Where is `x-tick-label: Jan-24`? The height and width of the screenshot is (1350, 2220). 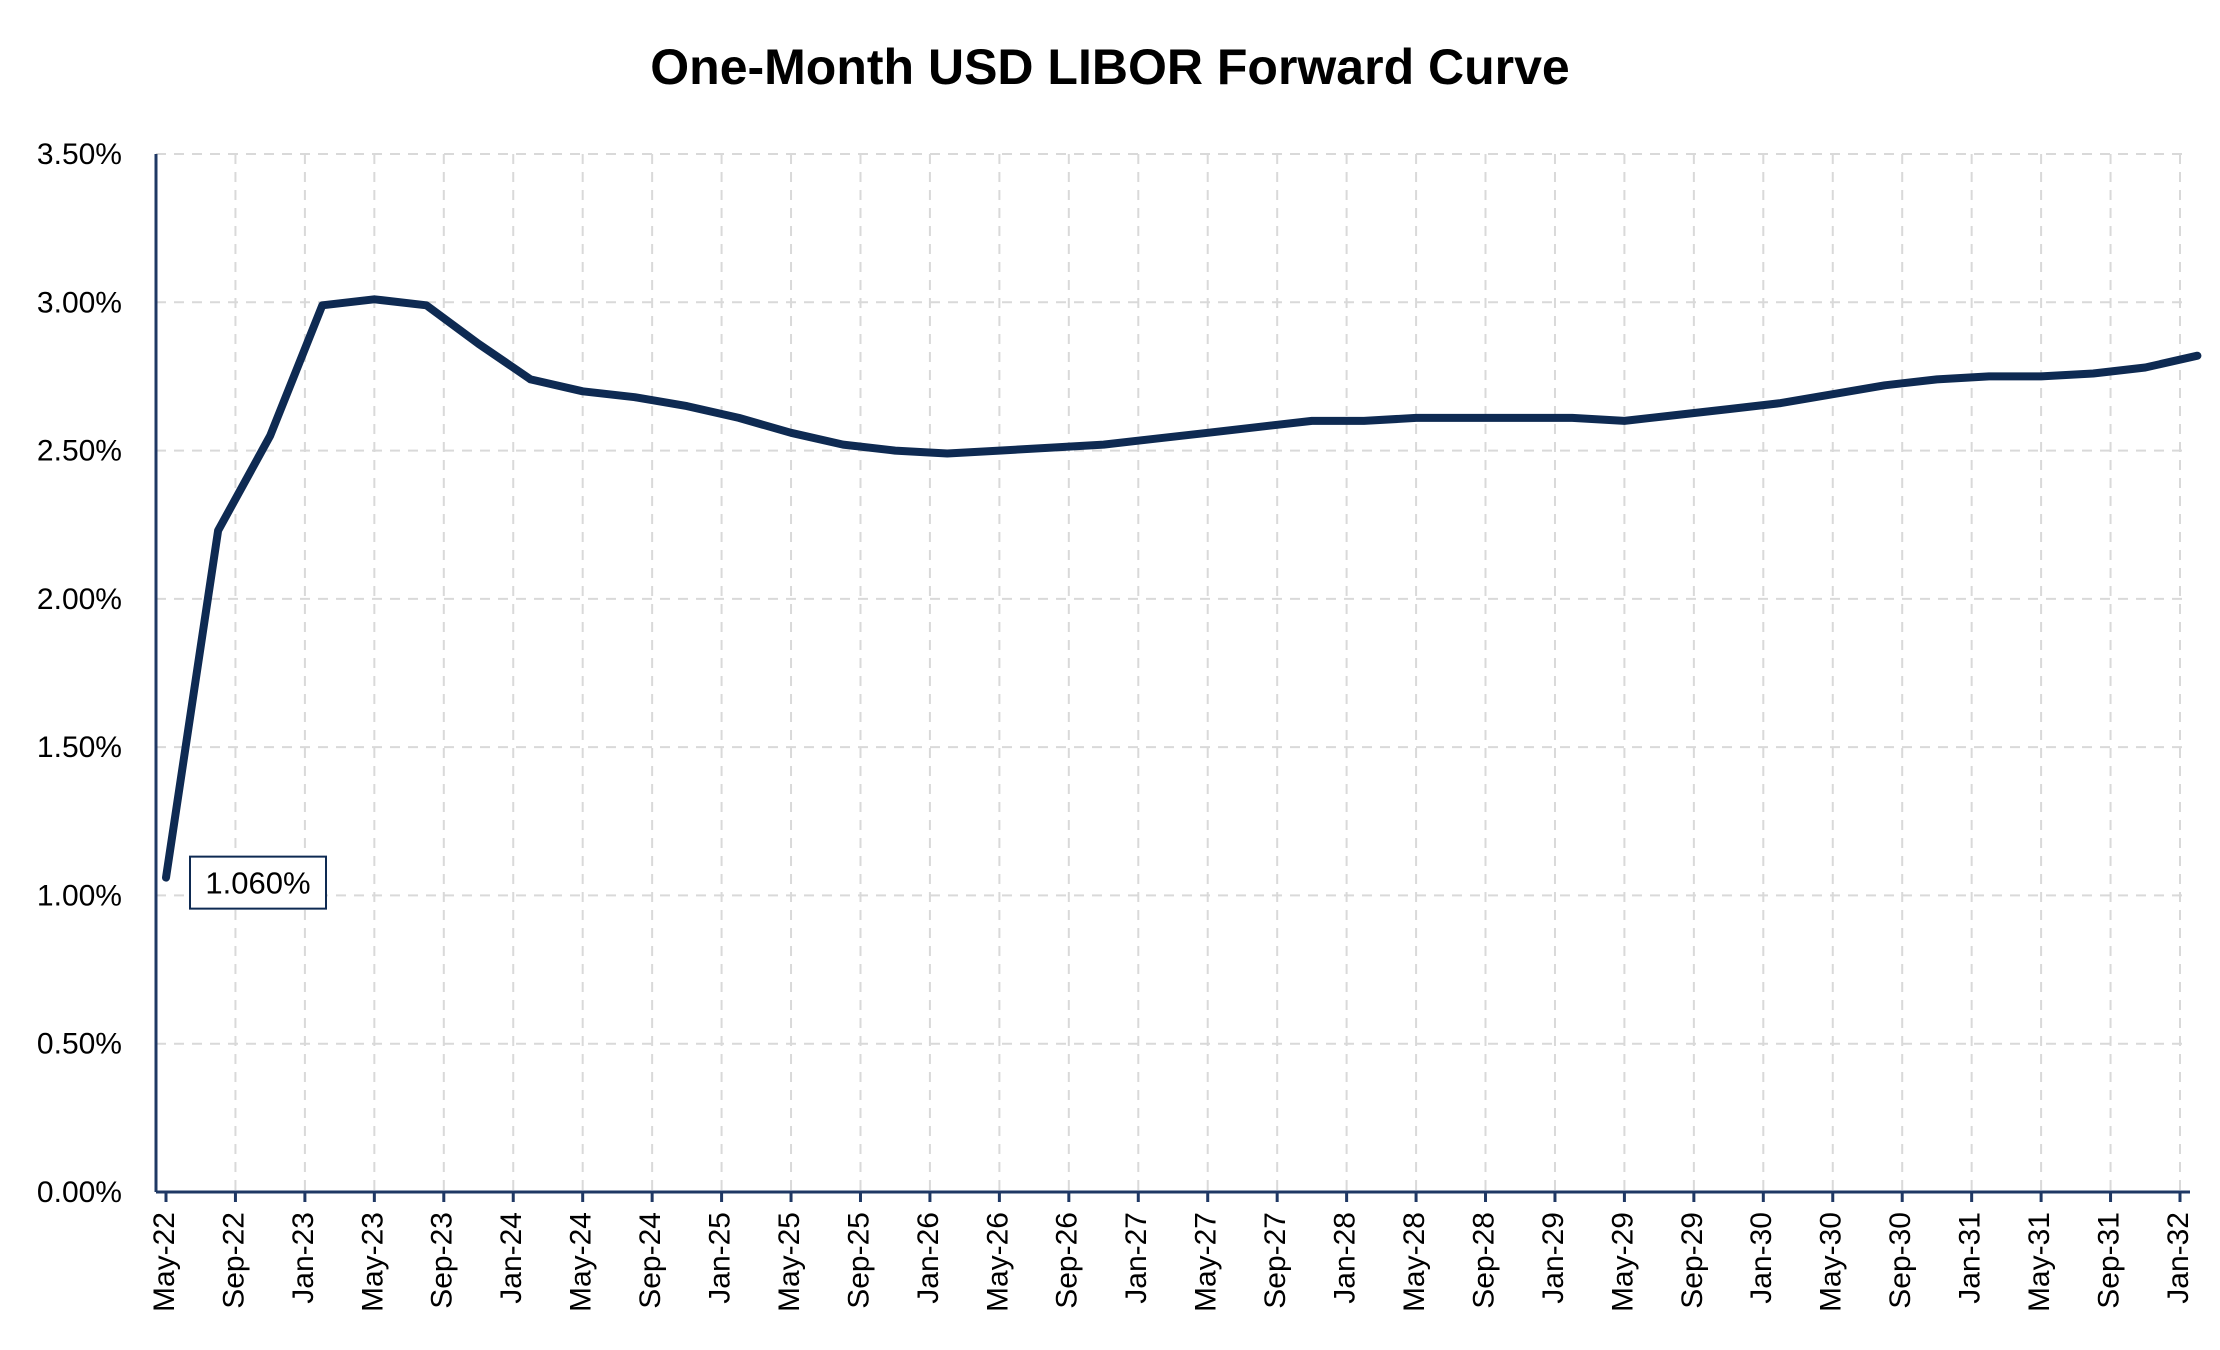 x-tick-label: Jan-24 is located at coordinates (511, 1258).